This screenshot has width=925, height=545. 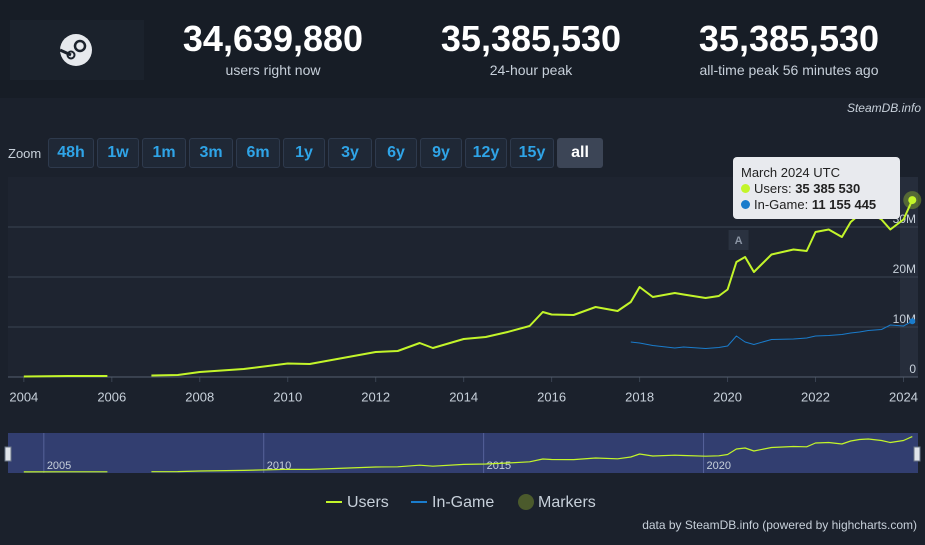 What do you see at coordinates (350, 153) in the screenshot?
I see `zoom-button: 3y` at bounding box center [350, 153].